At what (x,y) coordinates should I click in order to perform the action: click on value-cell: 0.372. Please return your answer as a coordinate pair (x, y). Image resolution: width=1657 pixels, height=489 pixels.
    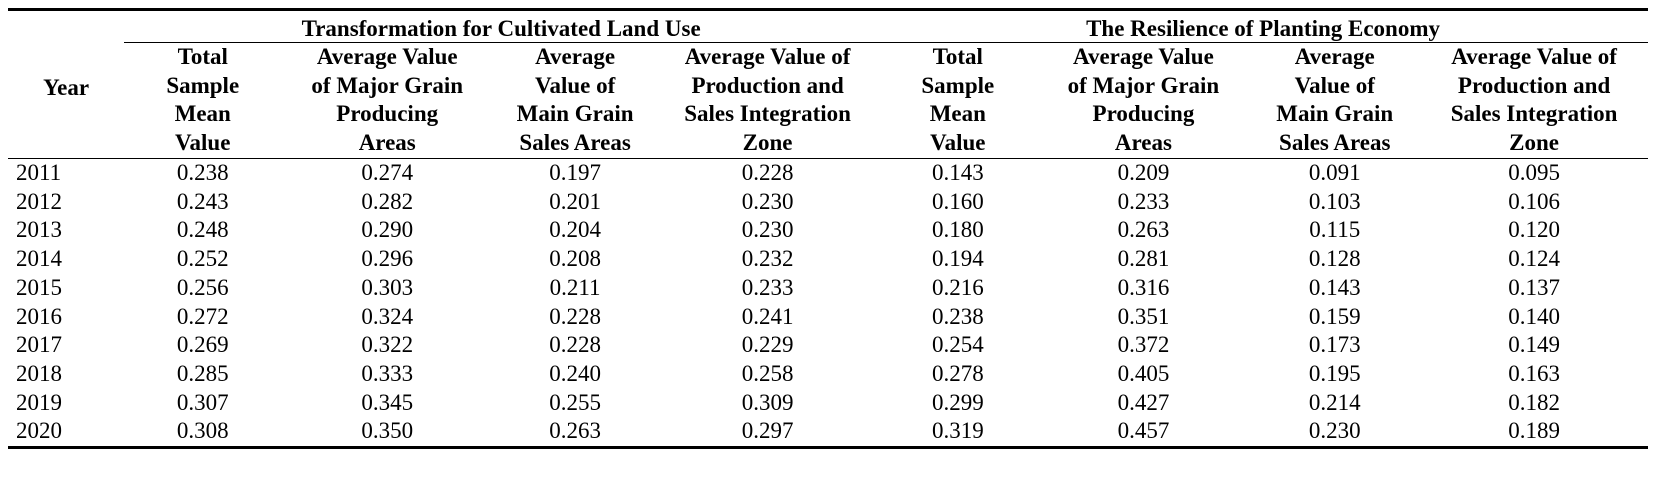
    Looking at the image, I should click on (1143, 345).